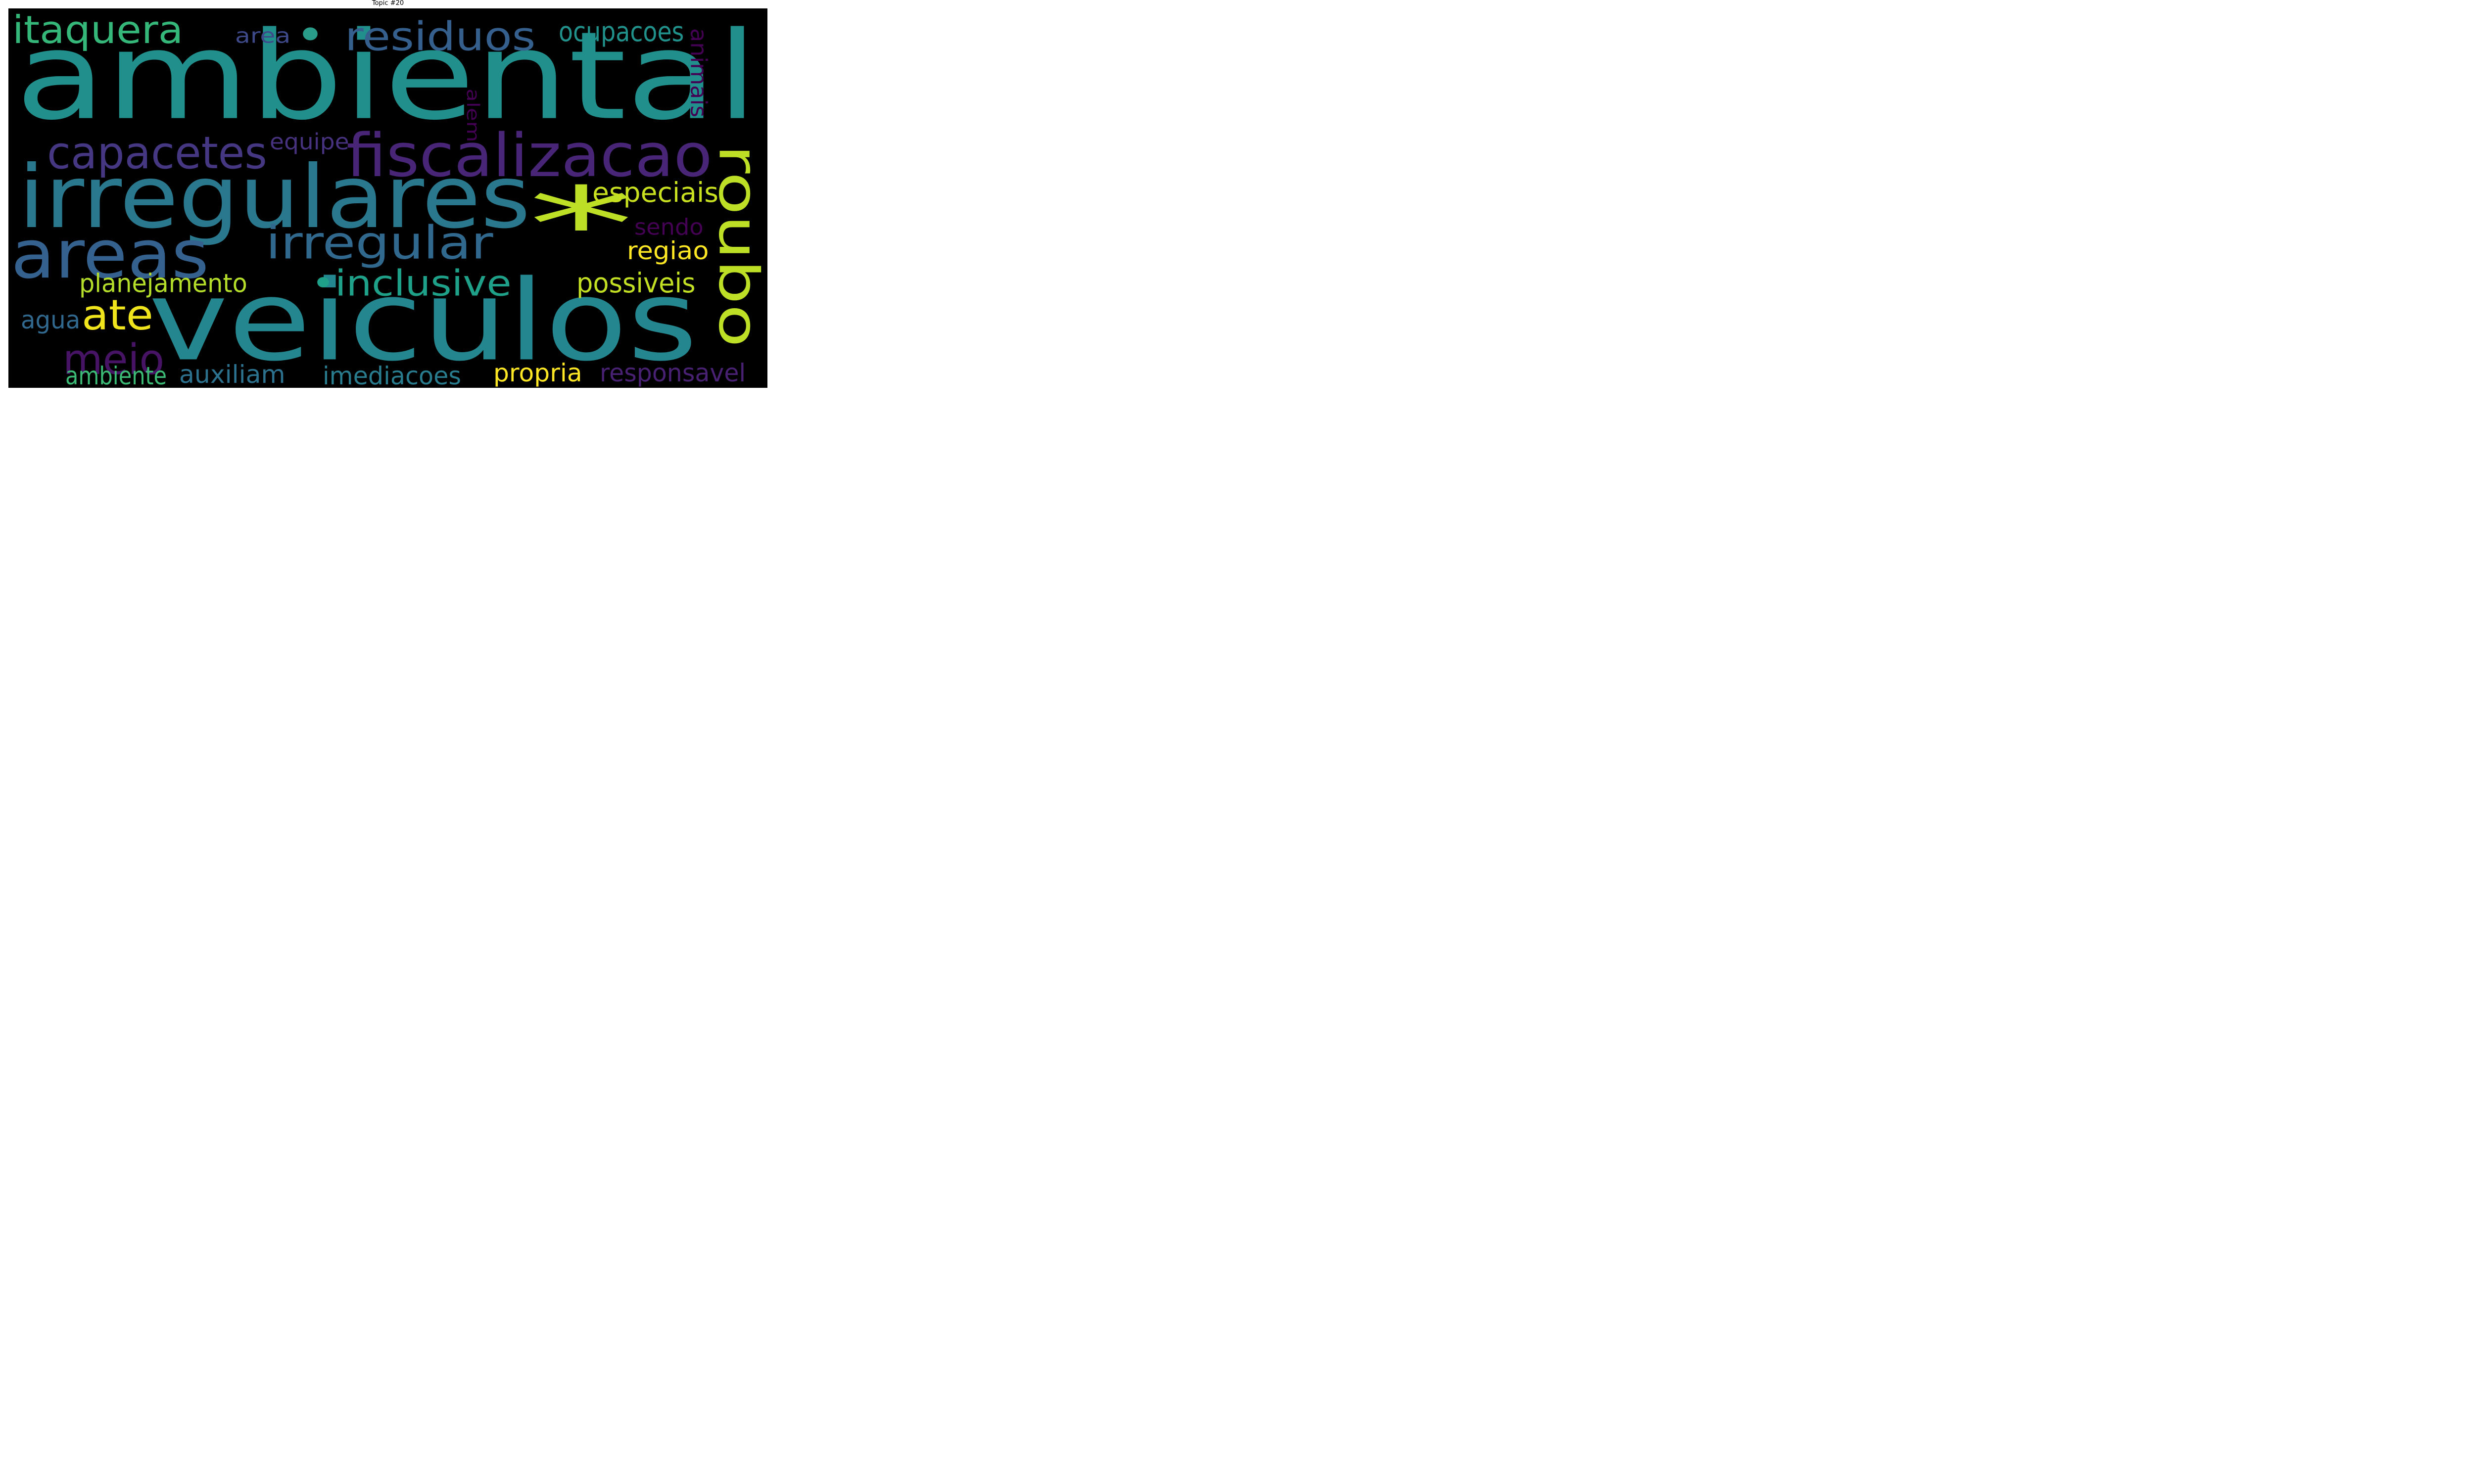 Image resolution: width=2474 pixels, height=1484 pixels. What do you see at coordinates (656, 193) in the screenshot?
I see `word-especiais: especiais` at bounding box center [656, 193].